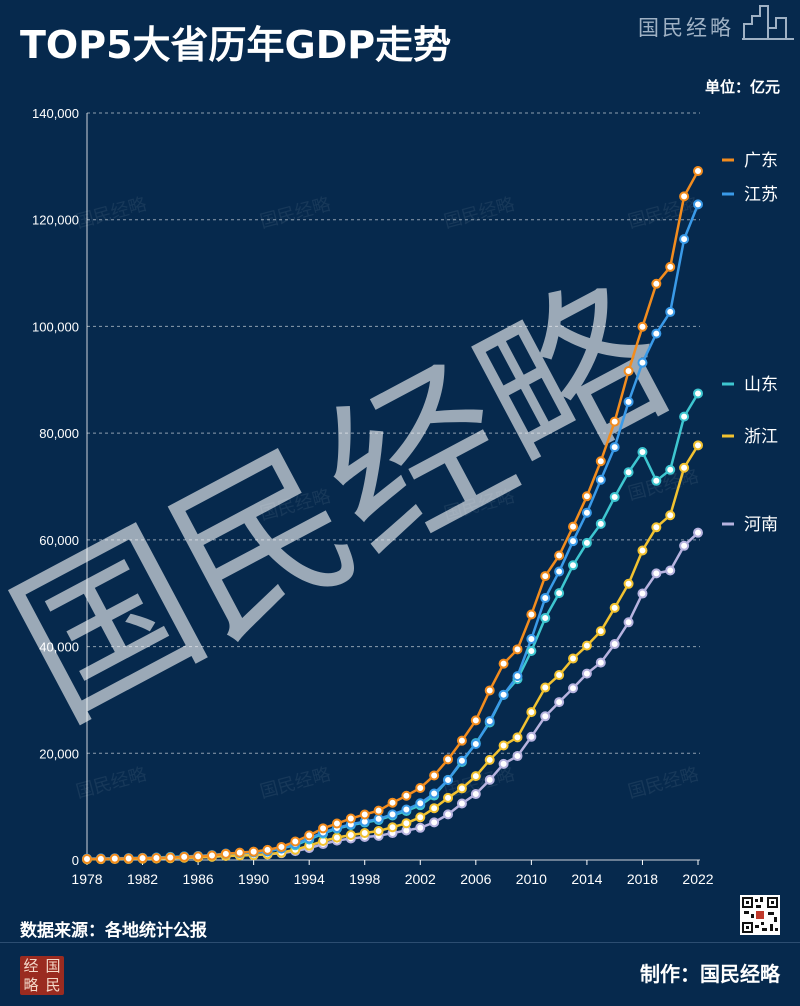  What do you see at coordinates (55, 113) in the screenshot?
I see `y-tick-label: 140,000` at bounding box center [55, 113].